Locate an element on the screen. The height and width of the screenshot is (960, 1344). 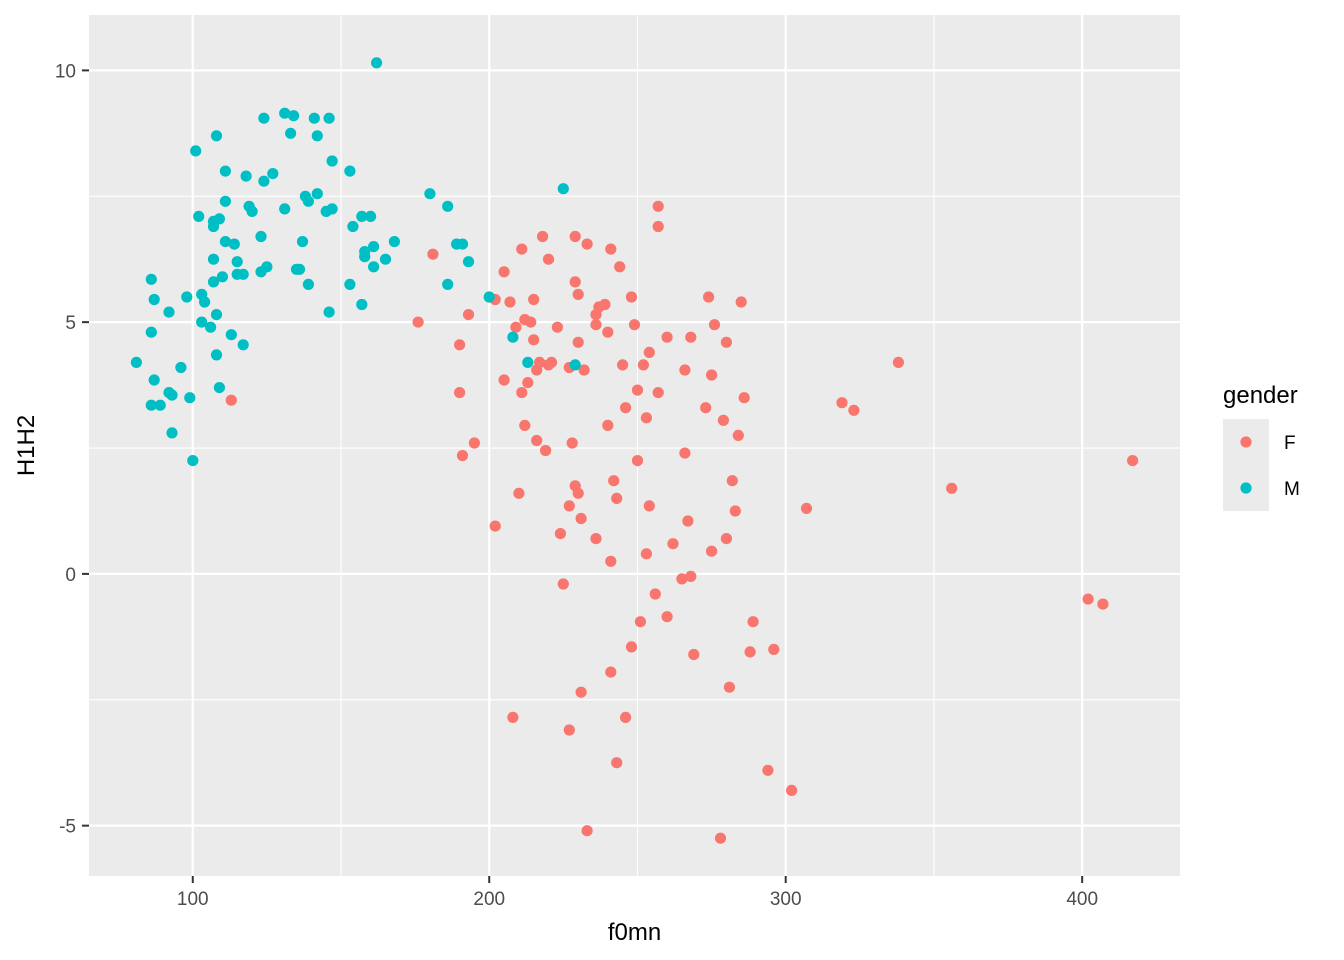
x-axis-title: f0mn is located at coordinates (634, 932).